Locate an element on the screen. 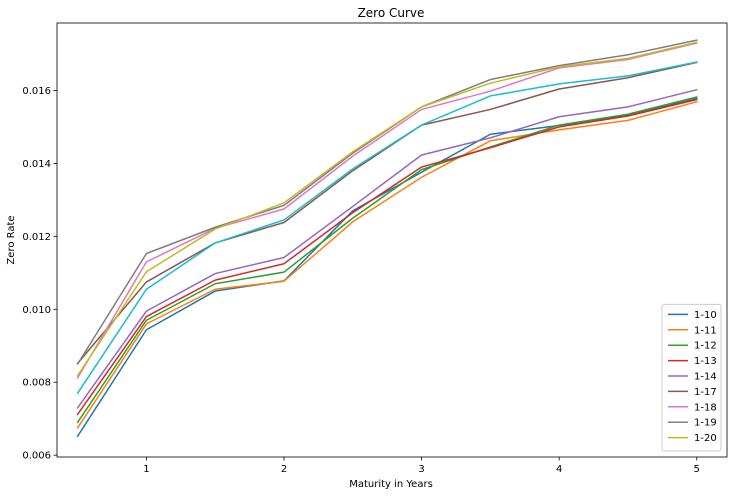 This screenshot has height=496, width=733. x-axis-label: Maturity in Years is located at coordinates (391, 484).